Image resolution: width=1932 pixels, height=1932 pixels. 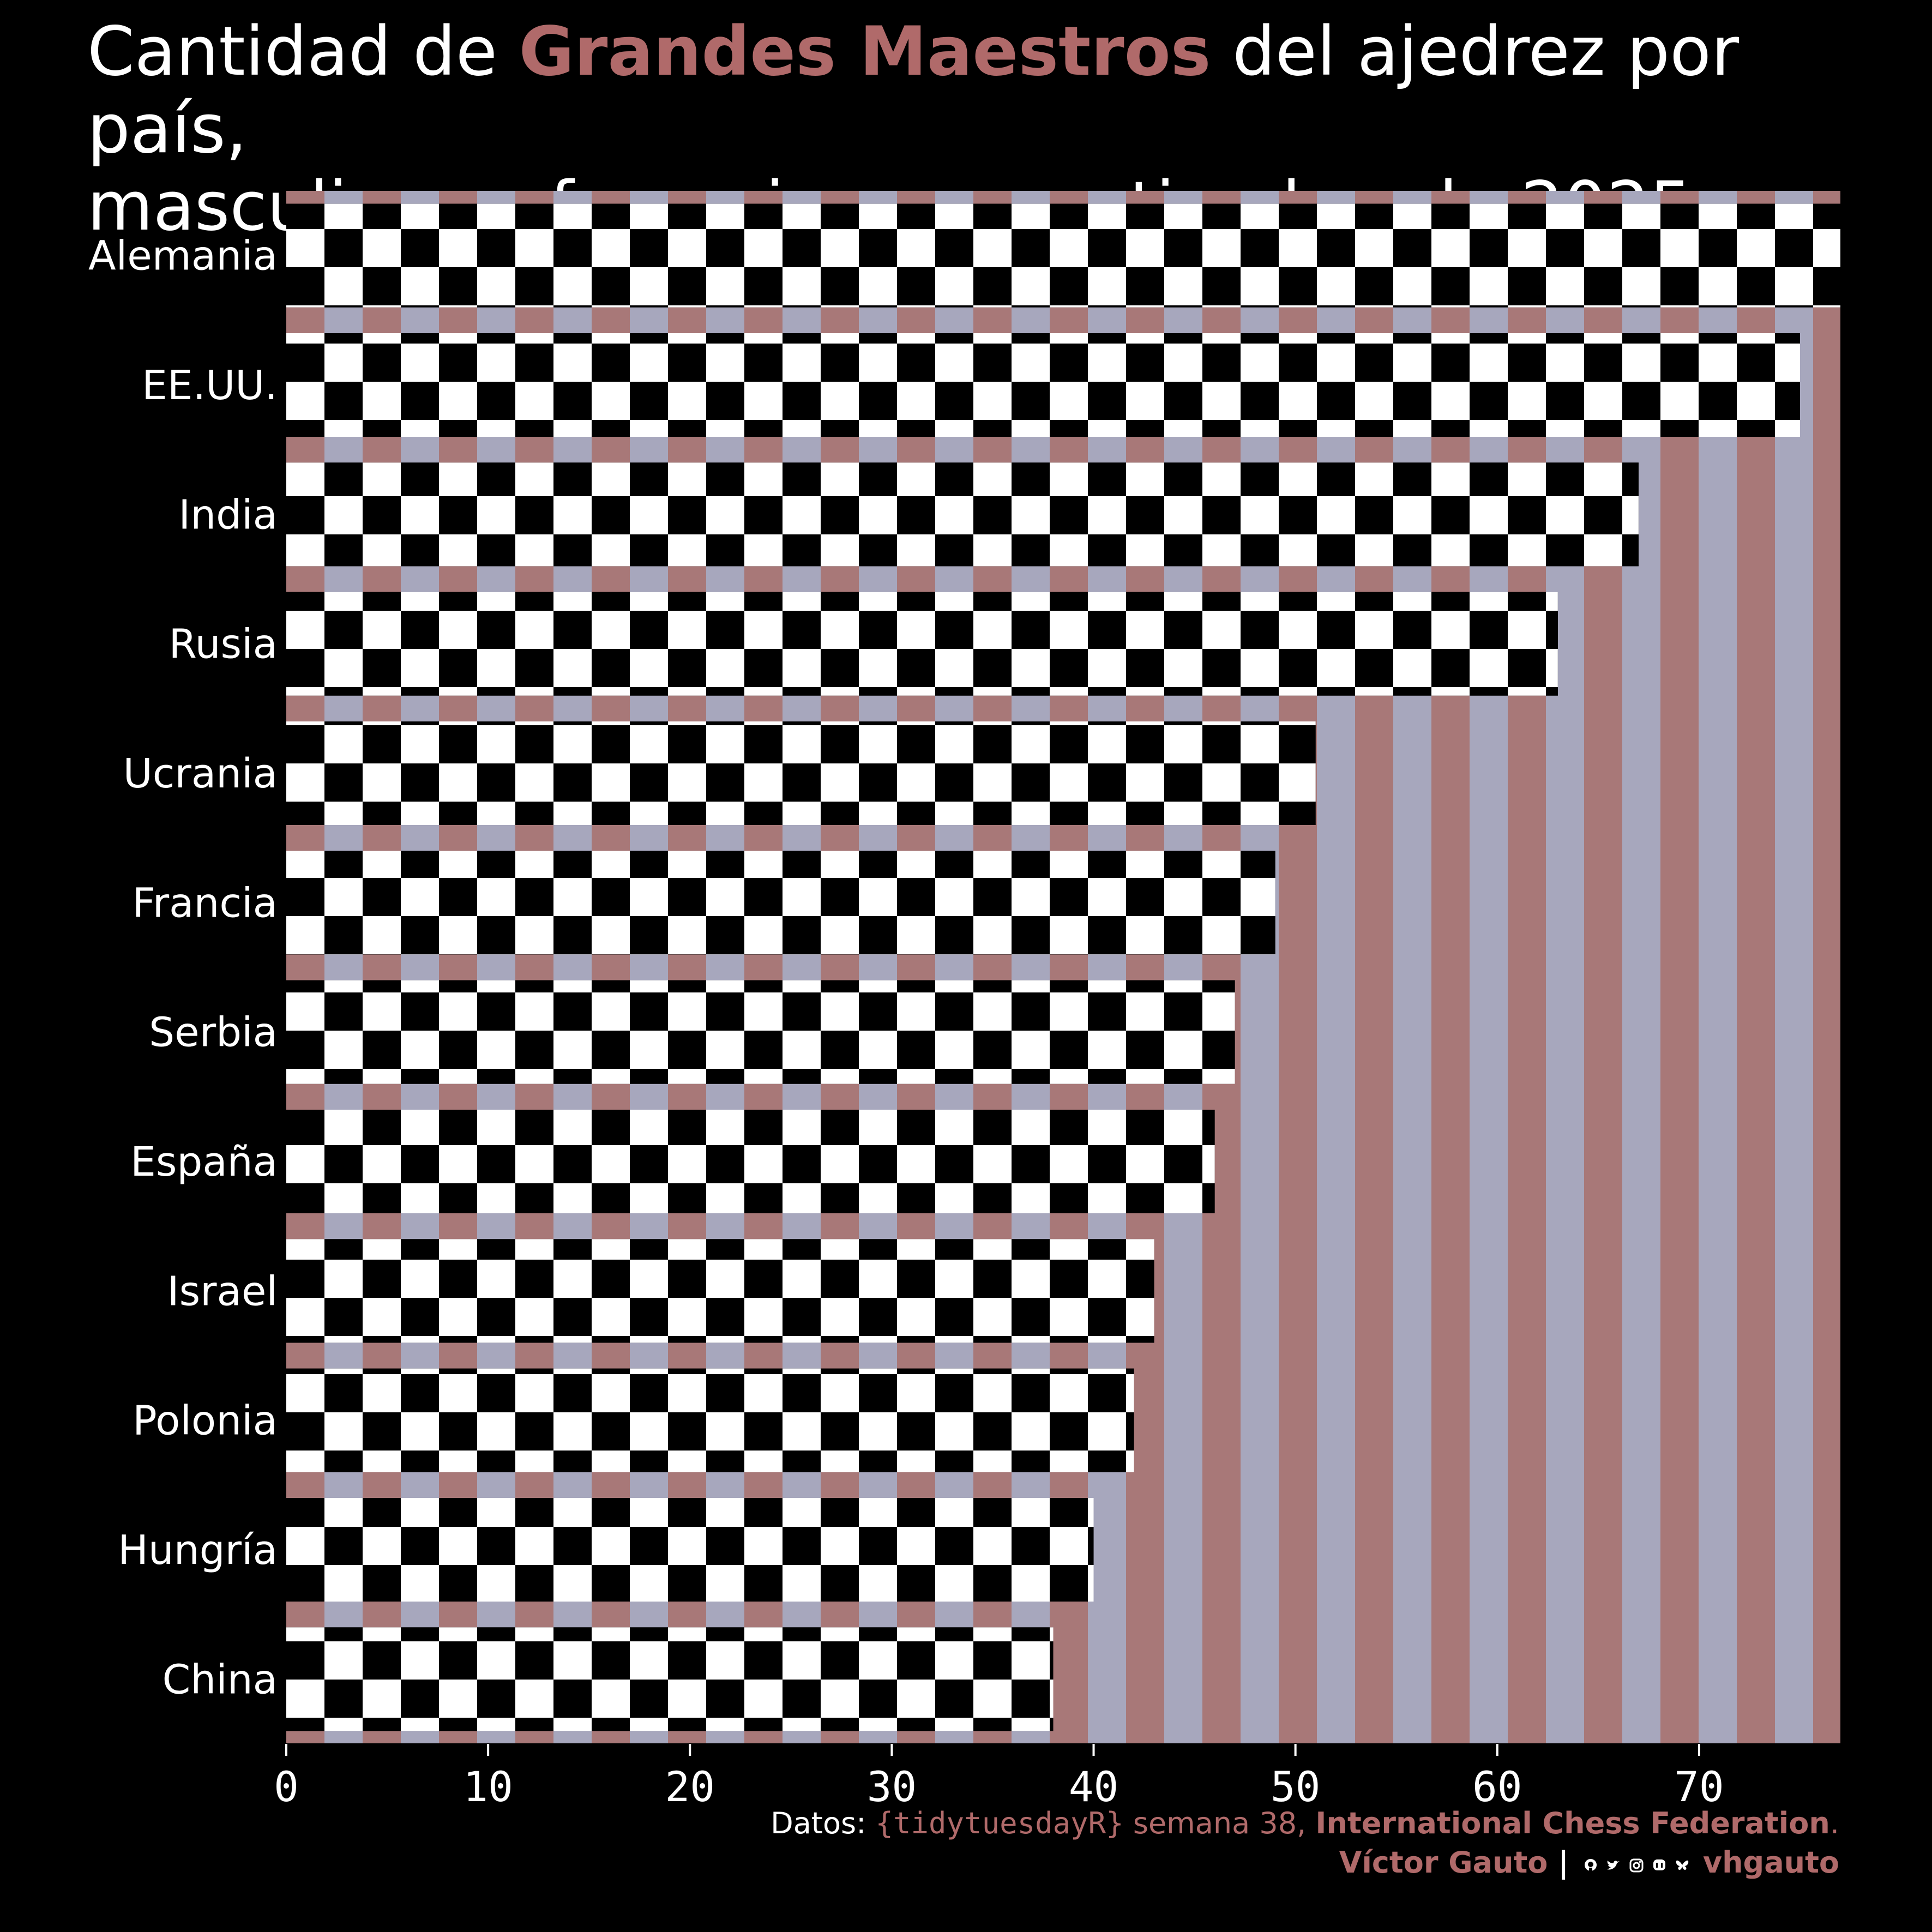 What do you see at coordinates (865, 52) in the screenshot?
I see `title-highlight: Grandes Maestros` at bounding box center [865, 52].